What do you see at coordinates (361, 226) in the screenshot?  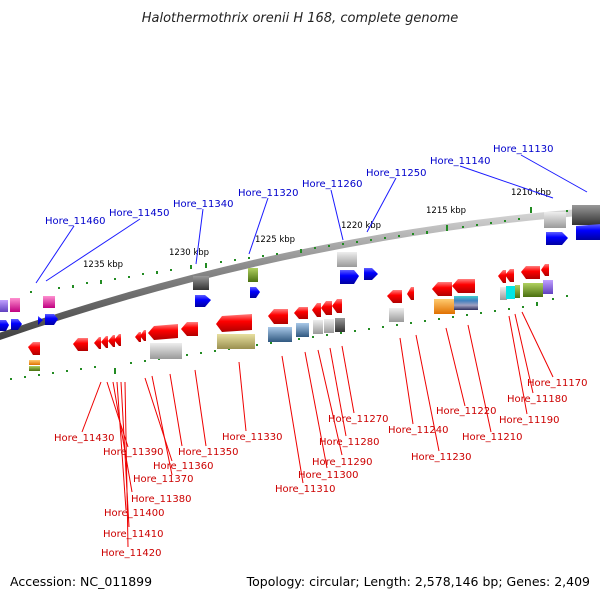 I see `scale-label-1220: 1220 kbp` at bounding box center [361, 226].